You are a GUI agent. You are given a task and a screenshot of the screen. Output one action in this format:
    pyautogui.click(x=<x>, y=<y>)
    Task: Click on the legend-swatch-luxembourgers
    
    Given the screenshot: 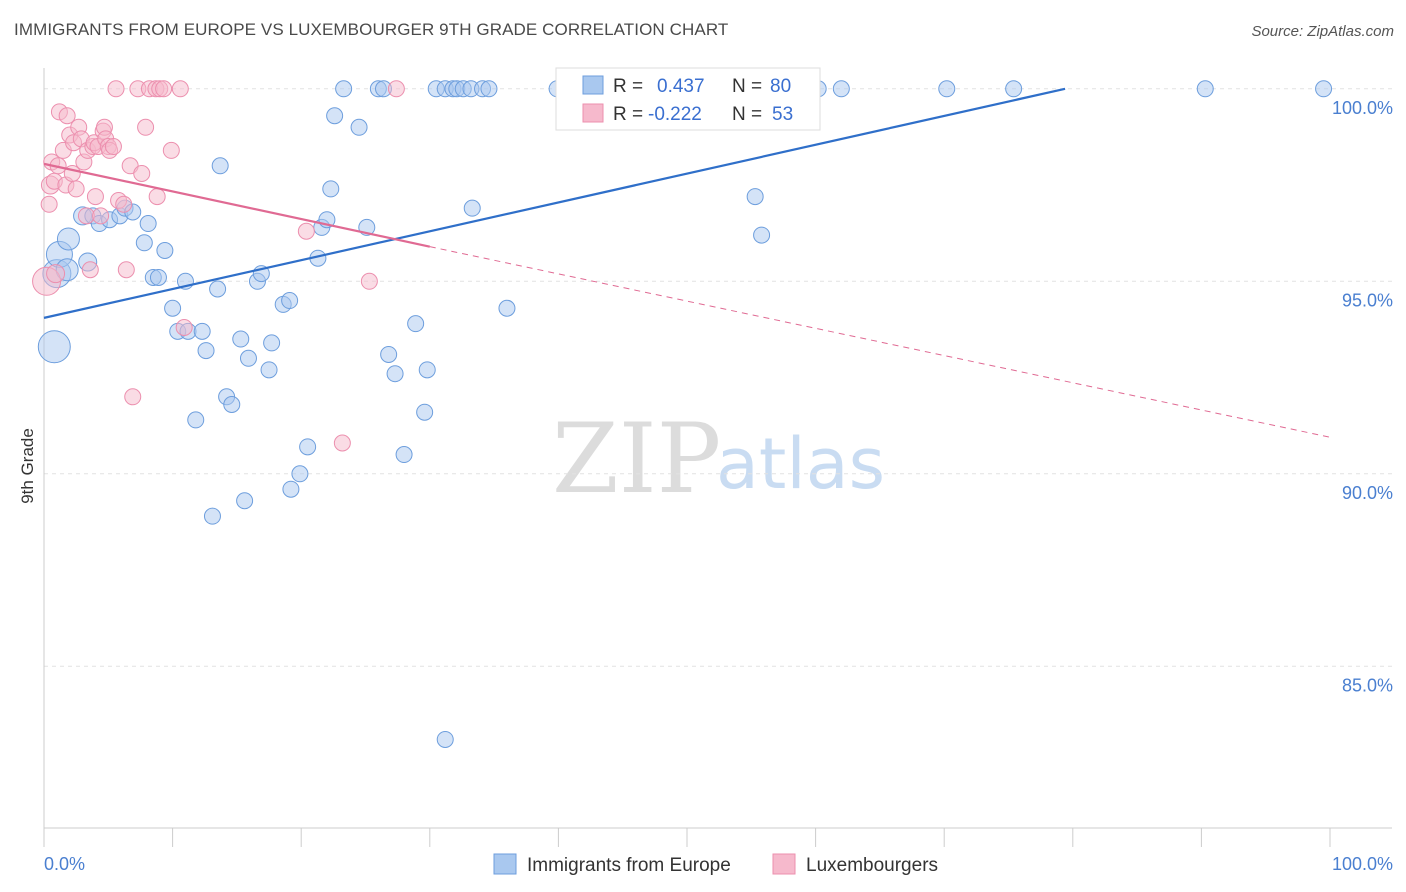 What is the action you would take?
    pyautogui.click(x=784, y=864)
    